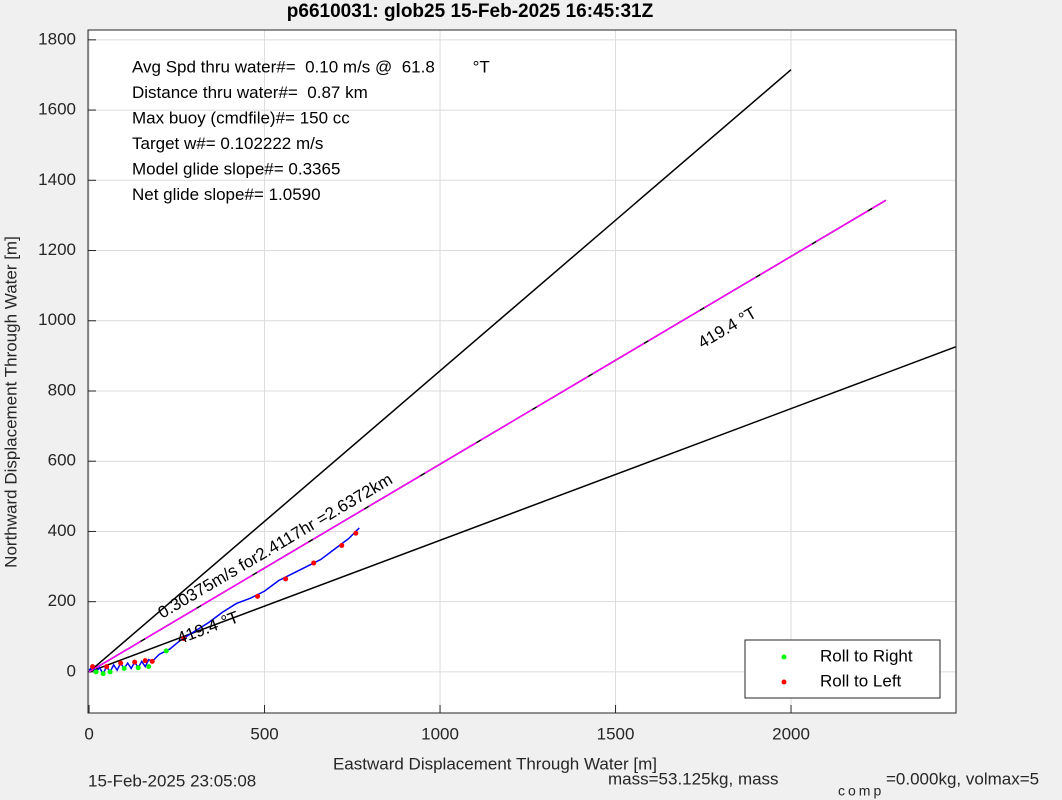 The height and width of the screenshot is (800, 1062). I want to click on legend-label: Roll to Left, so click(861, 680).